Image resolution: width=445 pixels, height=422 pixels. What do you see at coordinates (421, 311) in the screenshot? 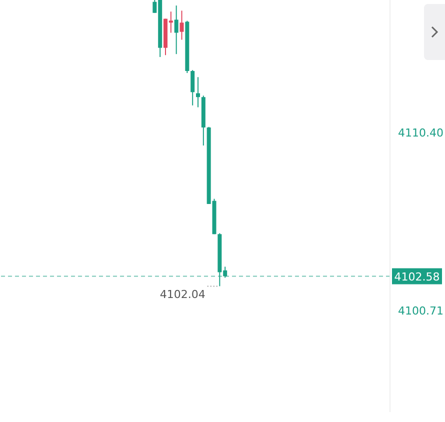
I see `y-tick-label: 4100.71` at bounding box center [421, 311].